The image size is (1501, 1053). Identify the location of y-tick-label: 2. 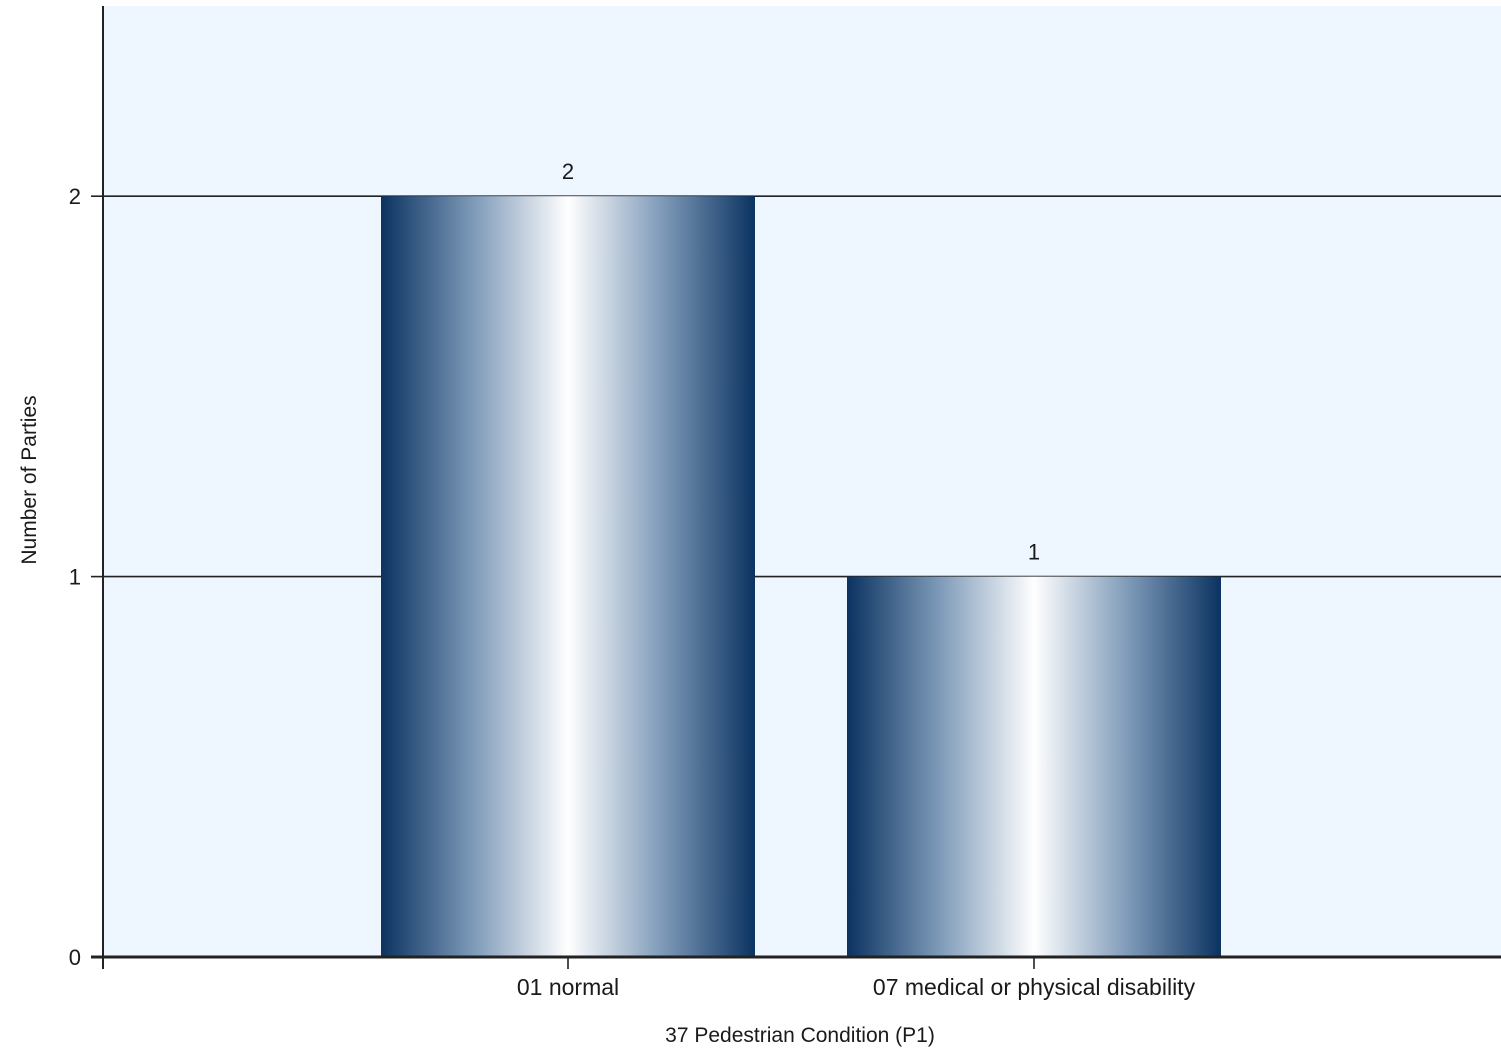
(75, 196).